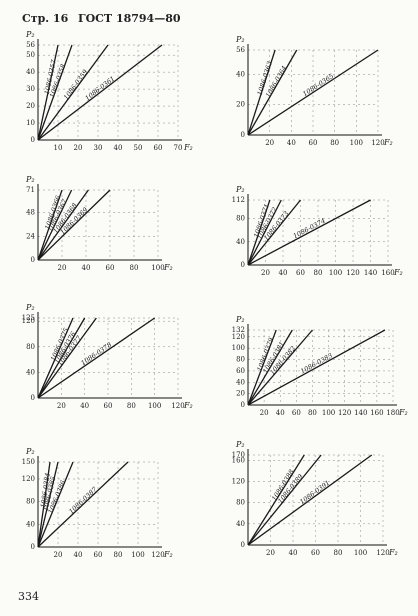 The height and width of the screenshot is (616, 418). I want to click on page-label: Стр. 16, so click(45, 18).